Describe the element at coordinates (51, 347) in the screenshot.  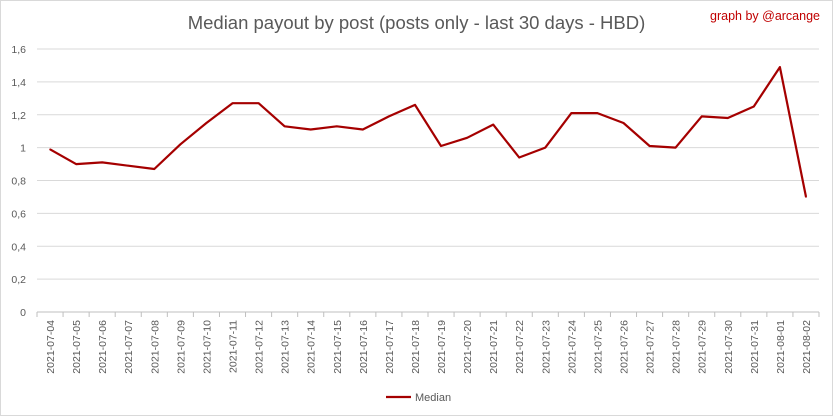
I see `x-tick-label: 2021-07-04` at that location.